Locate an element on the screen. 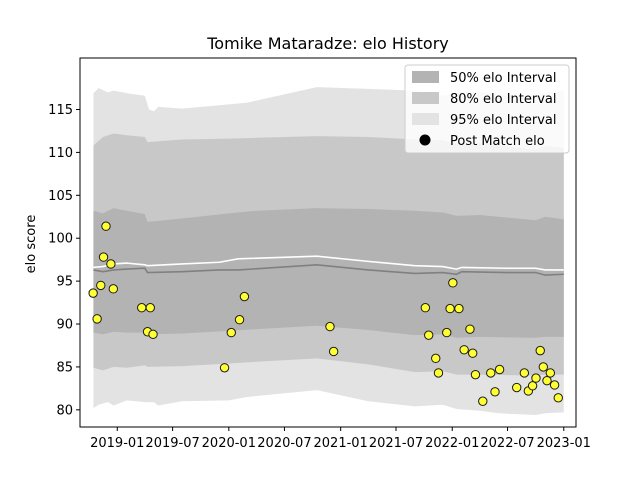 Image resolution: width=640 pixels, height=480 pixels. y-tick-label: 100 is located at coordinates (60, 239).